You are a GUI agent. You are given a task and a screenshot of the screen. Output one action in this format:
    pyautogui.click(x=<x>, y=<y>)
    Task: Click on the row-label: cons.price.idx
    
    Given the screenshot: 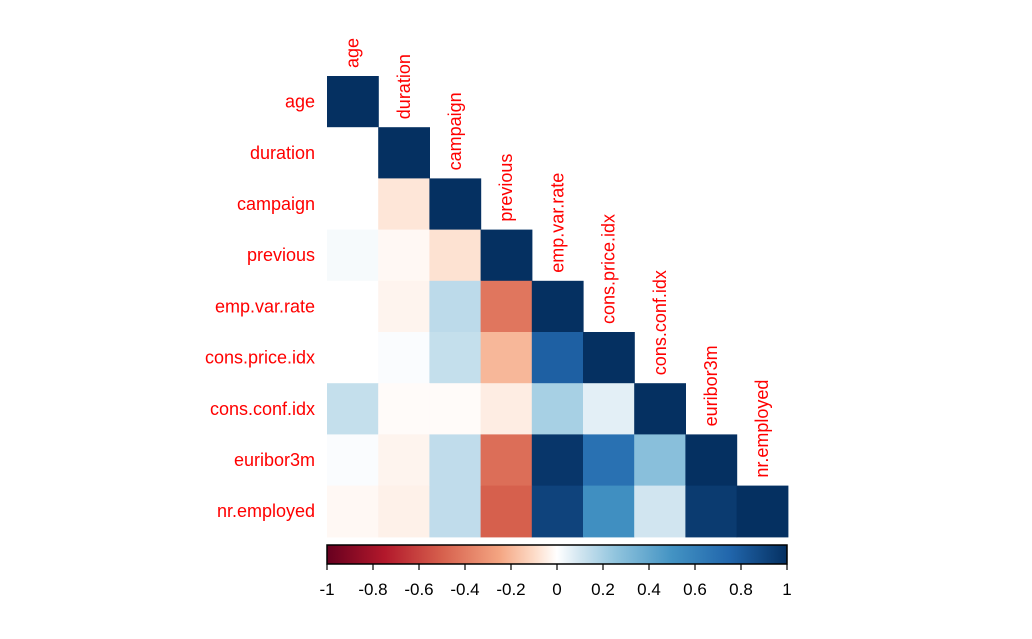 What is the action you would take?
    pyautogui.click(x=260, y=358)
    